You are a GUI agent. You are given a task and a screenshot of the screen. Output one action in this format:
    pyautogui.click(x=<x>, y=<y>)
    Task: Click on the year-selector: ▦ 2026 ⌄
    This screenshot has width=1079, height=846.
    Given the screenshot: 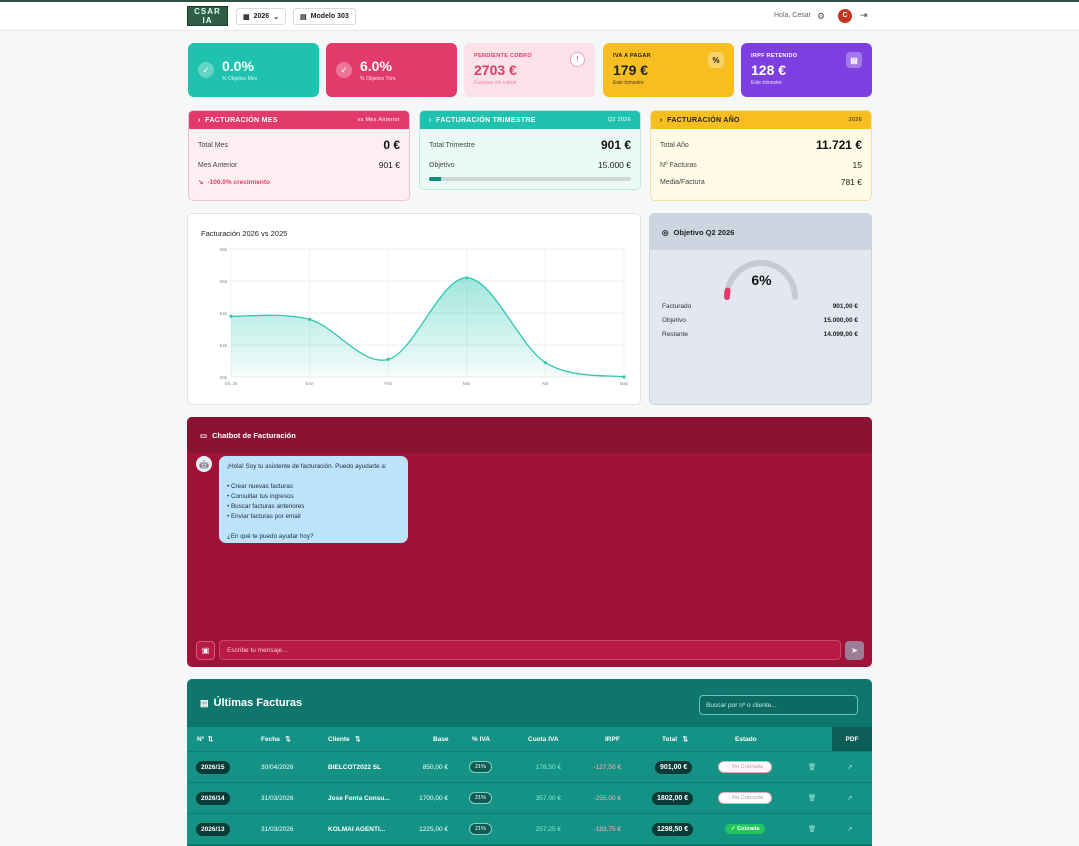 What is the action you would take?
    pyautogui.click(x=261, y=16)
    